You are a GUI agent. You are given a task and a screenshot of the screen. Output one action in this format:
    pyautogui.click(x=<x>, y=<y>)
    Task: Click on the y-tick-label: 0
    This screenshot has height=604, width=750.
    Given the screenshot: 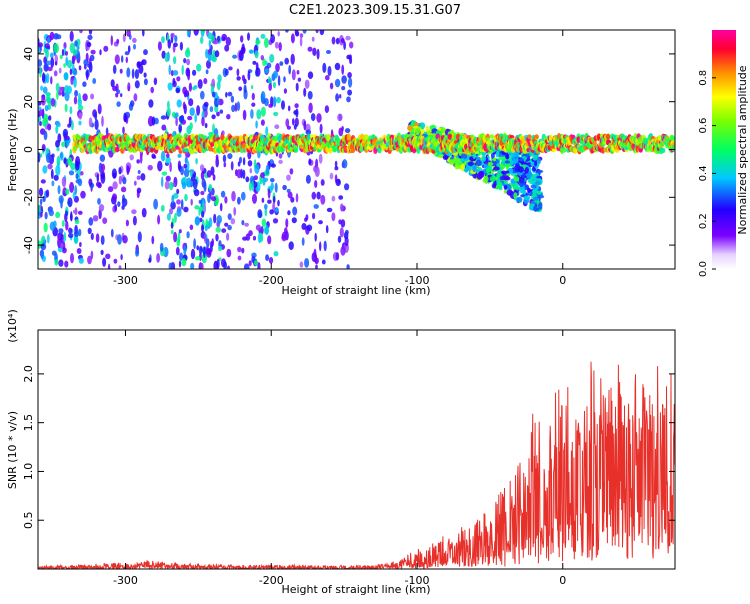 What is the action you would take?
    pyautogui.click(x=28, y=149)
    